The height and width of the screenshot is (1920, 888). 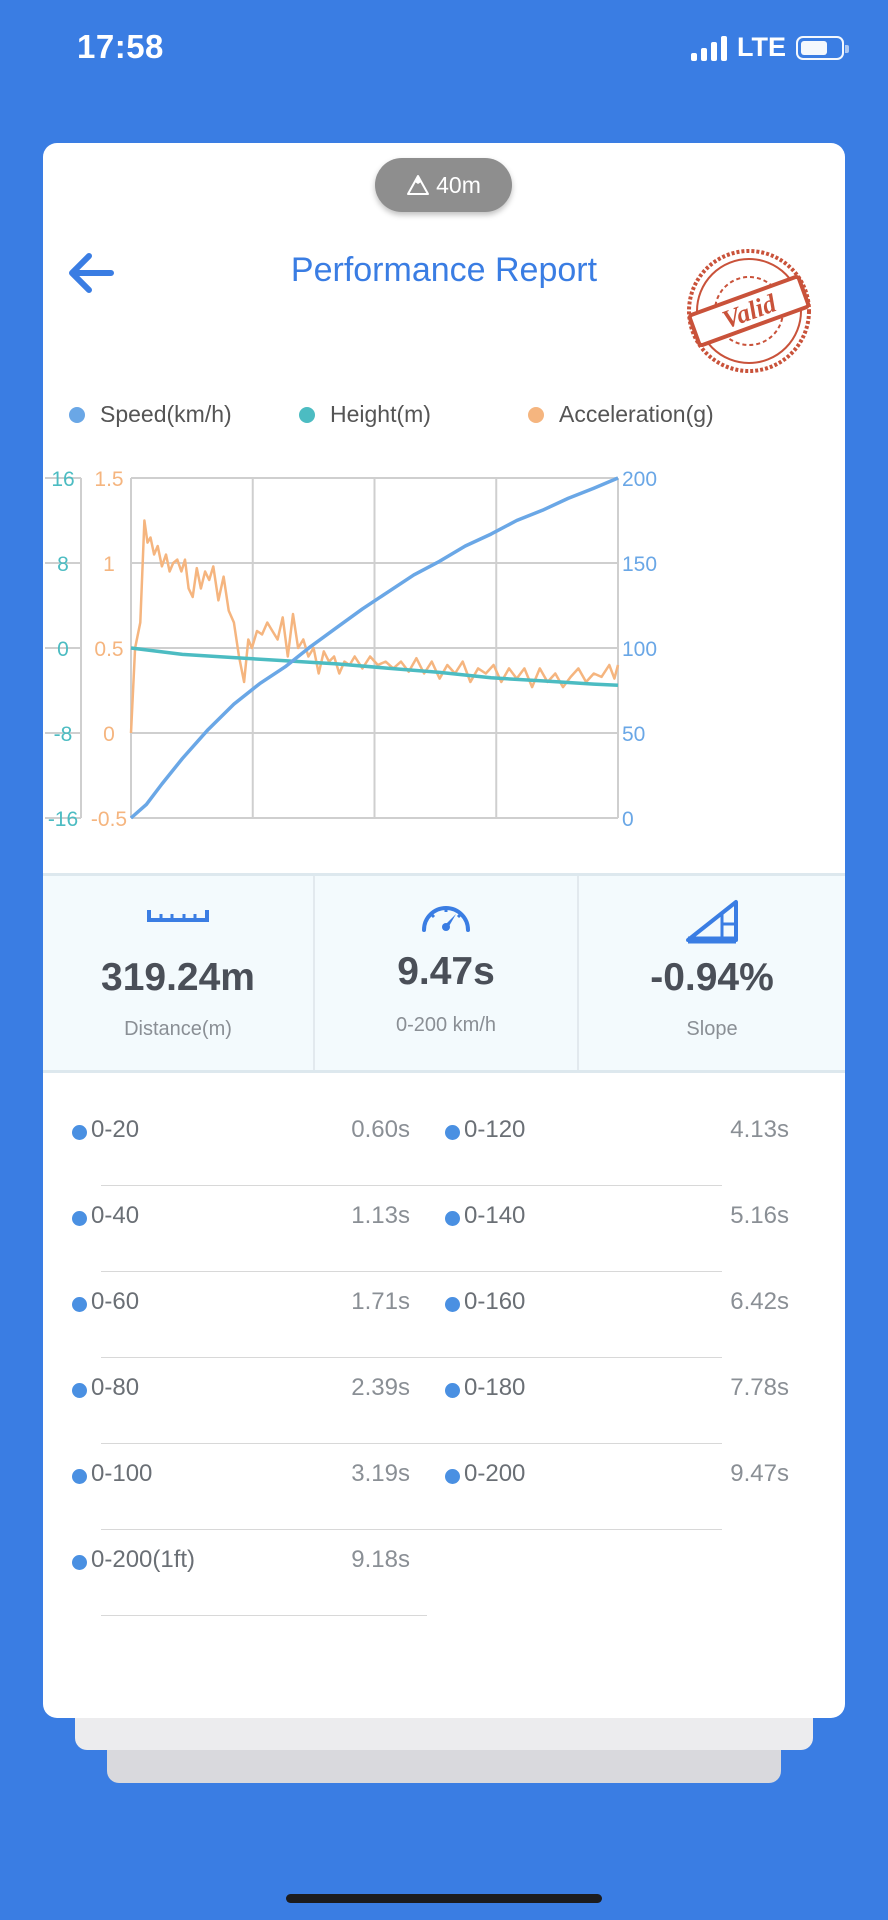 I want to click on stat-slope: -0.94% Slope, so click(x=712, y=973).